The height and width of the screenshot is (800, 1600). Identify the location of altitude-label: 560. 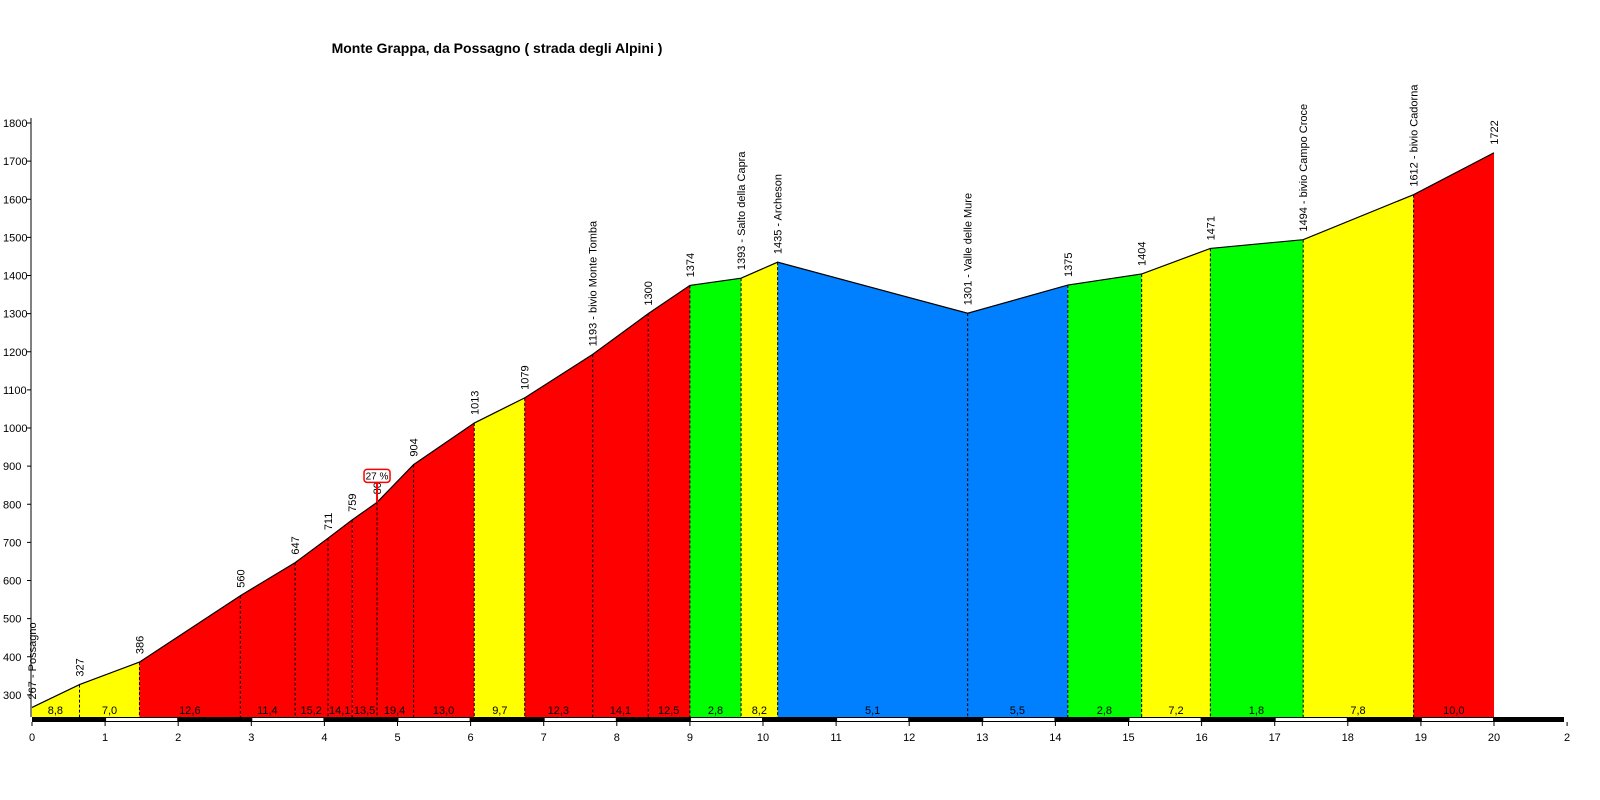
(241, 578).